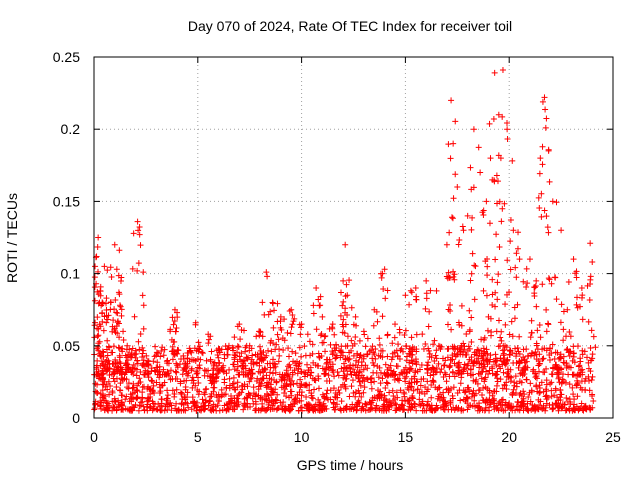 This screenshot has width=640, height=480. What do you see at coordinates (198, 437) in the screenshot?
I see `x-tick-label: 5` at bounding box center [198, 437].